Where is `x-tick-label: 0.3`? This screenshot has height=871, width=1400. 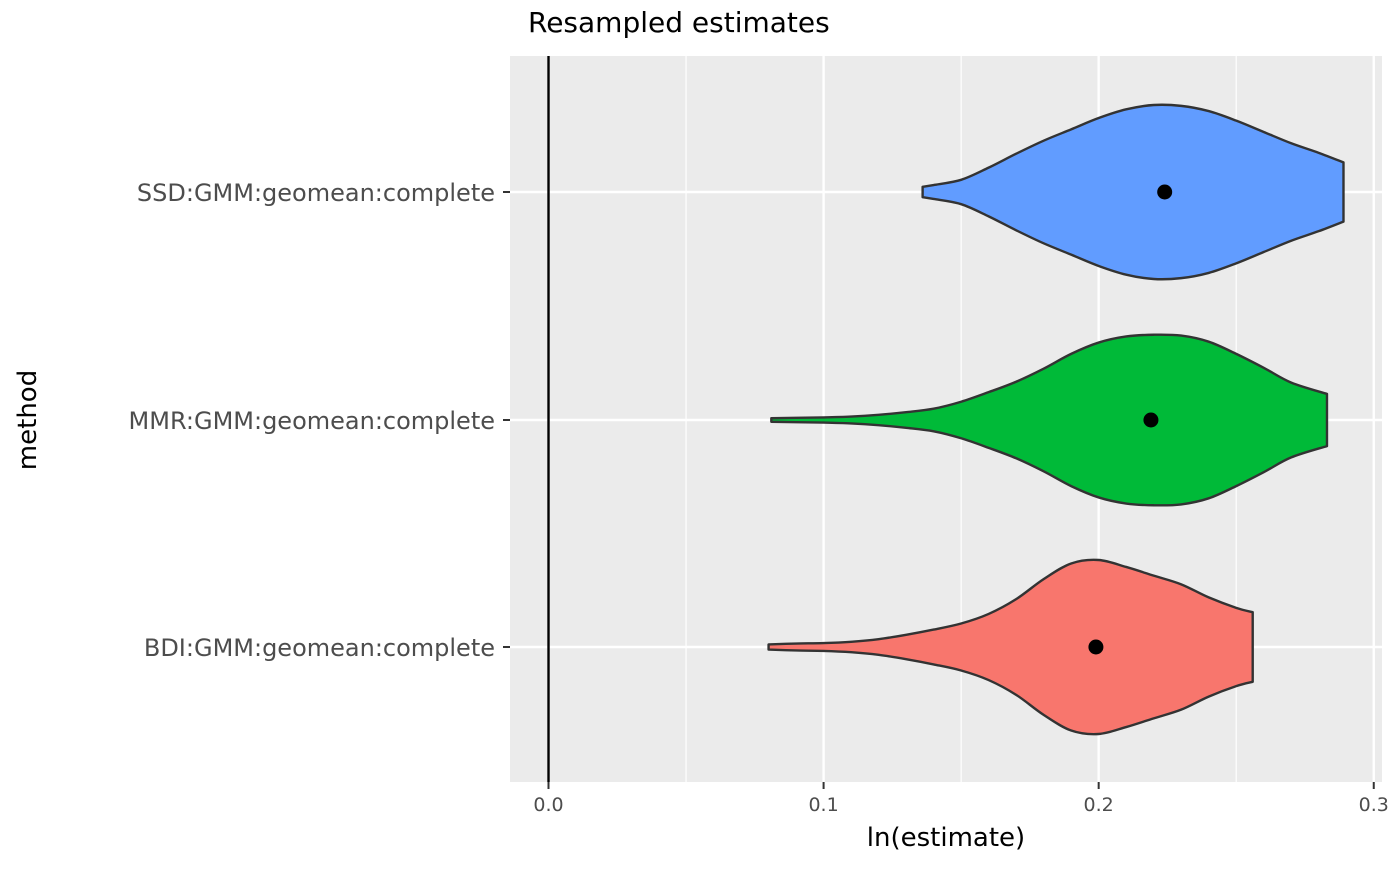
x-tick-label: 0.3 is located at coordinates (1374, 805).